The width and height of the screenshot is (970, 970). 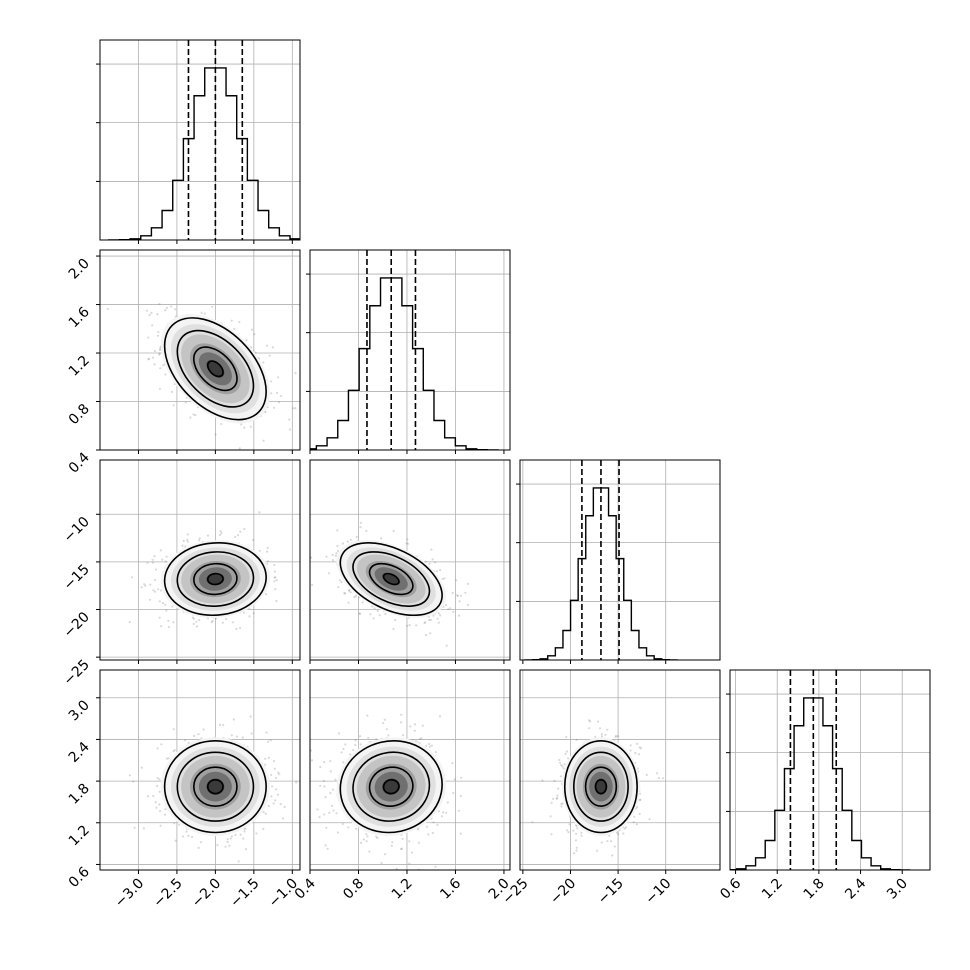 What do you see at coordinates (77, 530) in the screenshot?
I see `y-tick-label: −10` at bounding box center [77, 530].